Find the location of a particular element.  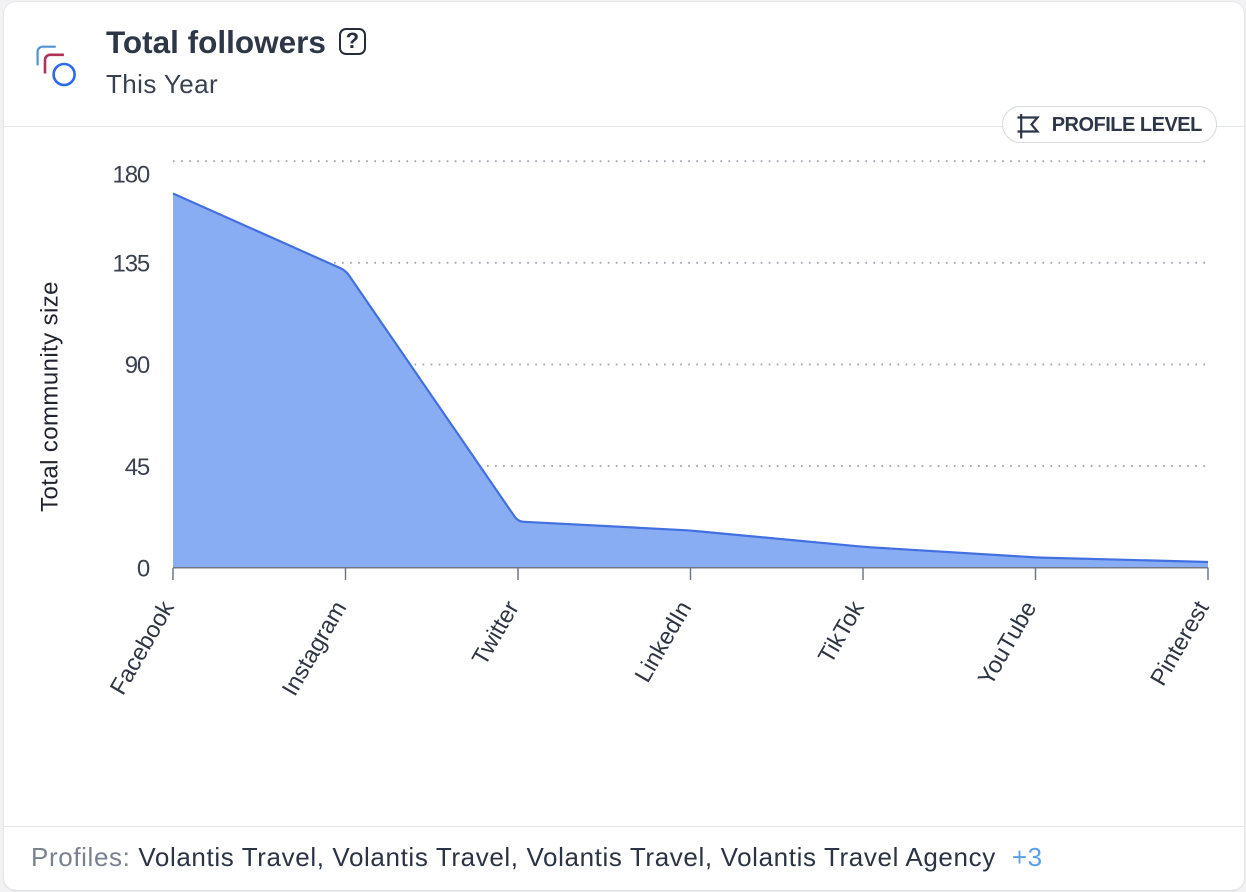

svg-text: 90 is located at coordinates (137, 365).